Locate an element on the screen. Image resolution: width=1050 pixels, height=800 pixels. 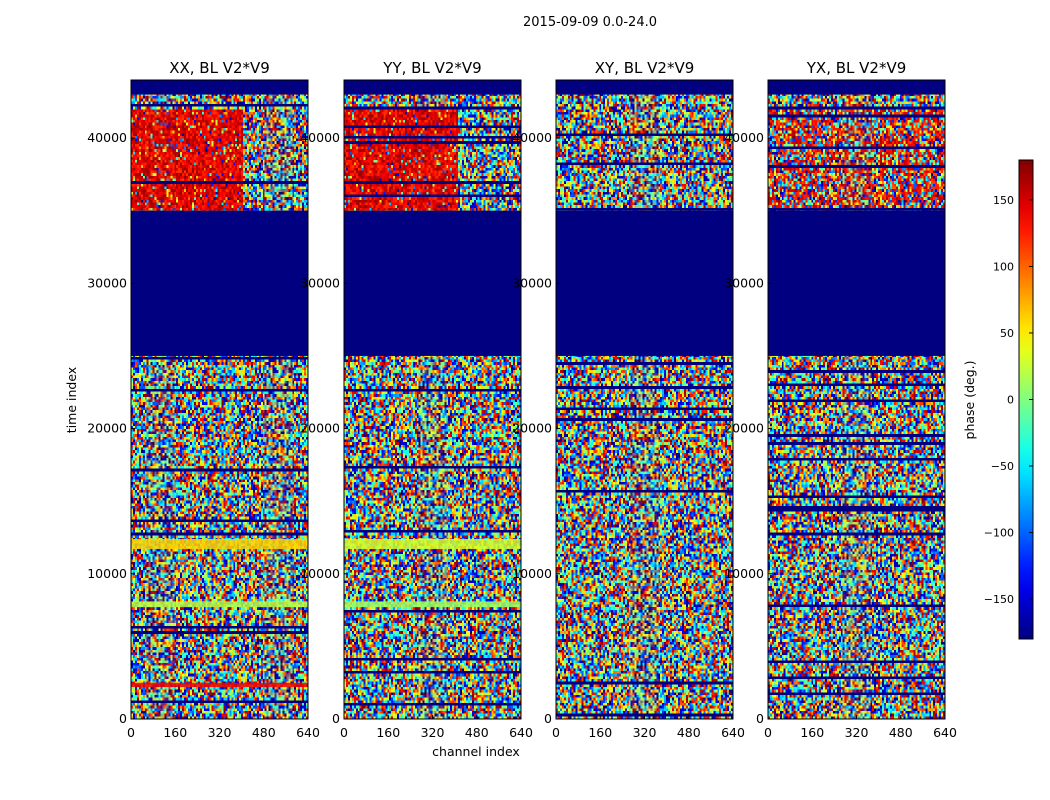
panel-title: XX, BL V2*V9 is located at coordinates (219, 68).